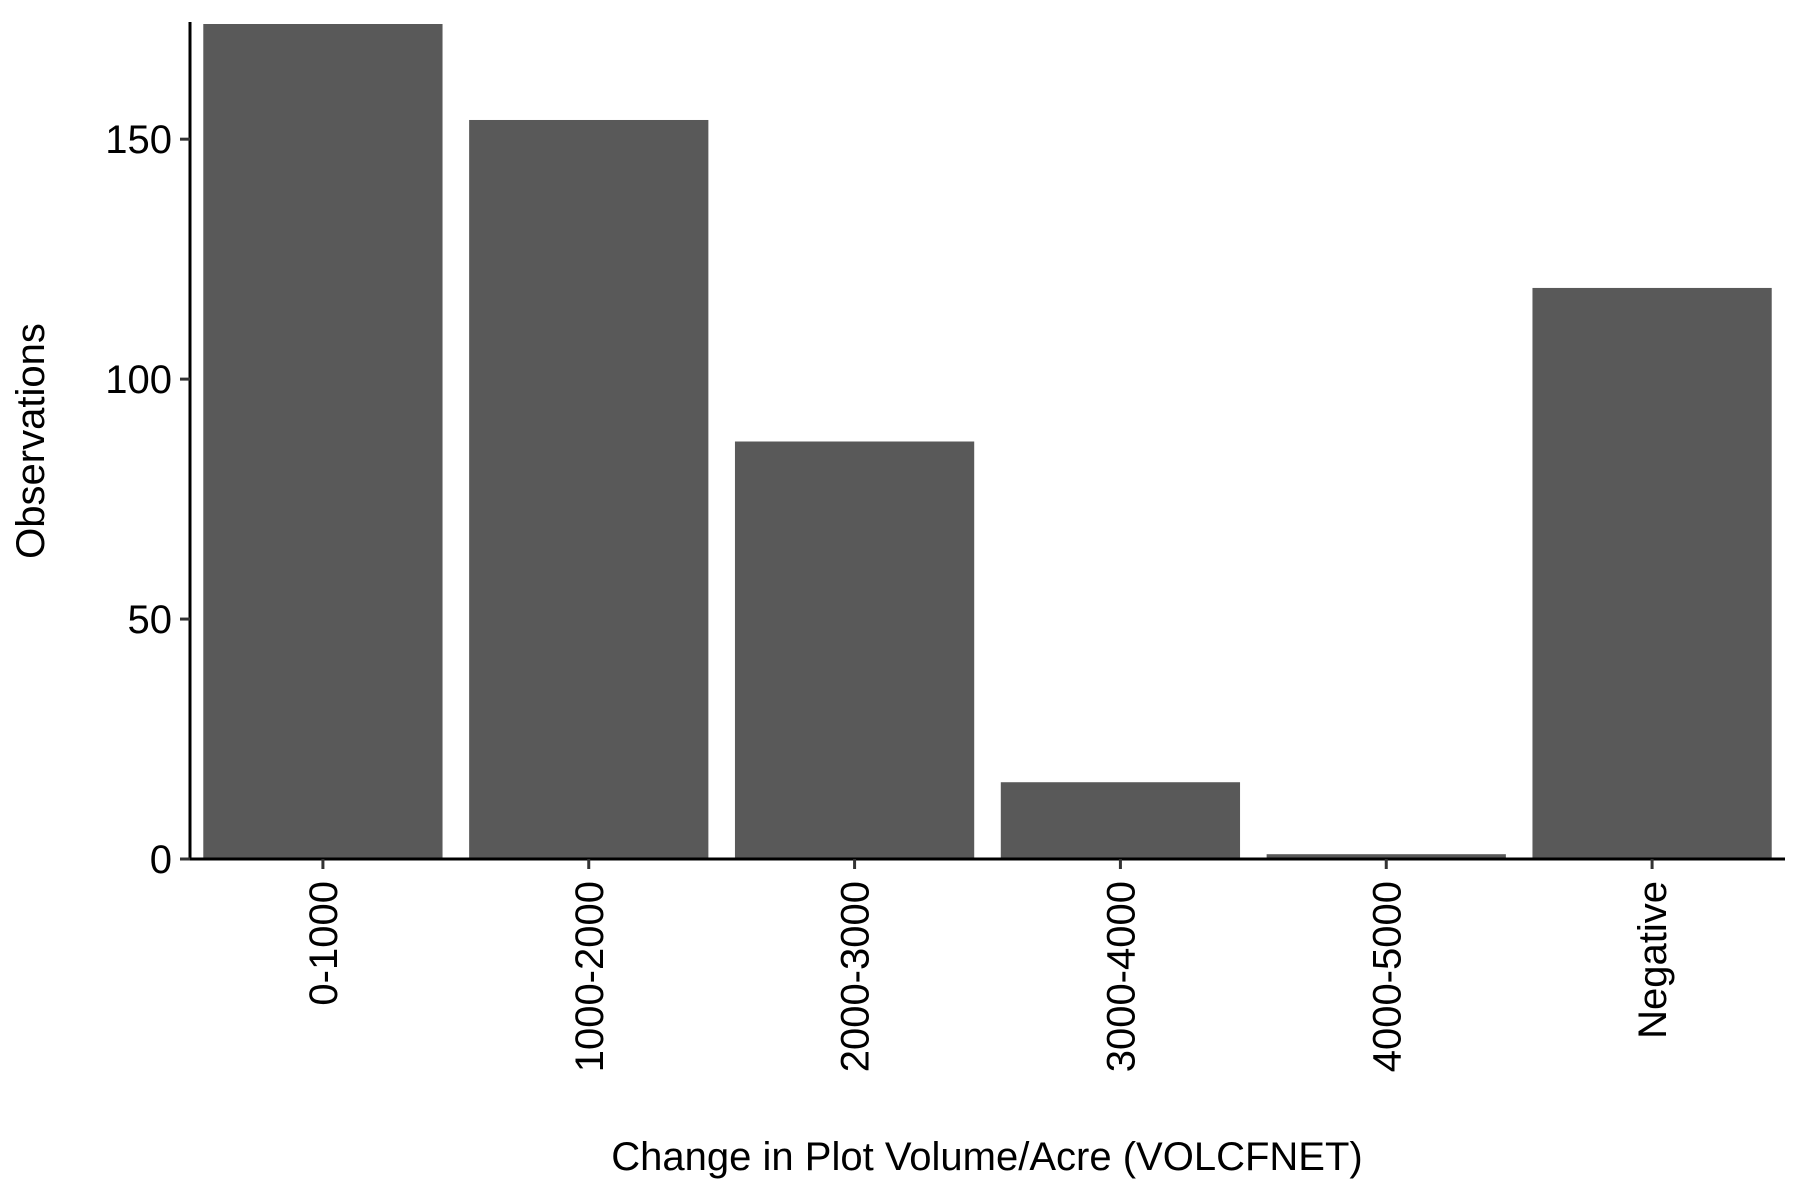 The image size is (1800, 1200). What do you see at coordinates (1652, 573) in the screenshot?
I see `bar-negative` at bounding box center [1652, 573].